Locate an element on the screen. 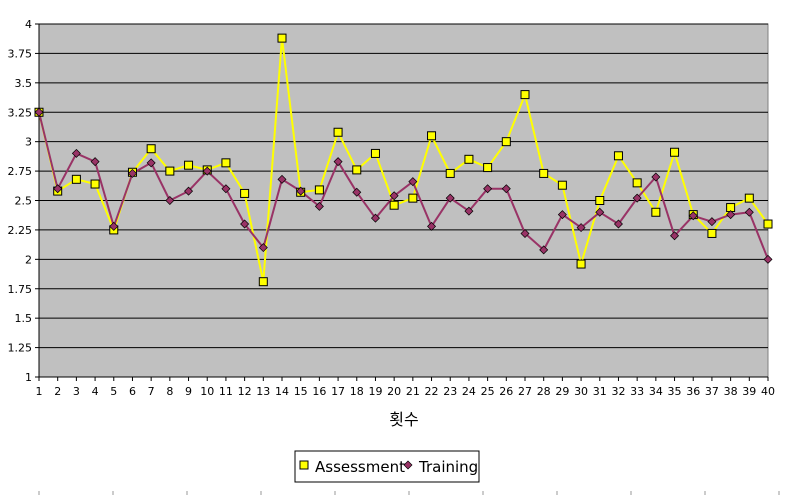 The image size is (795, 495). x-tick-label: 40 is located at coordinates (768, 391).